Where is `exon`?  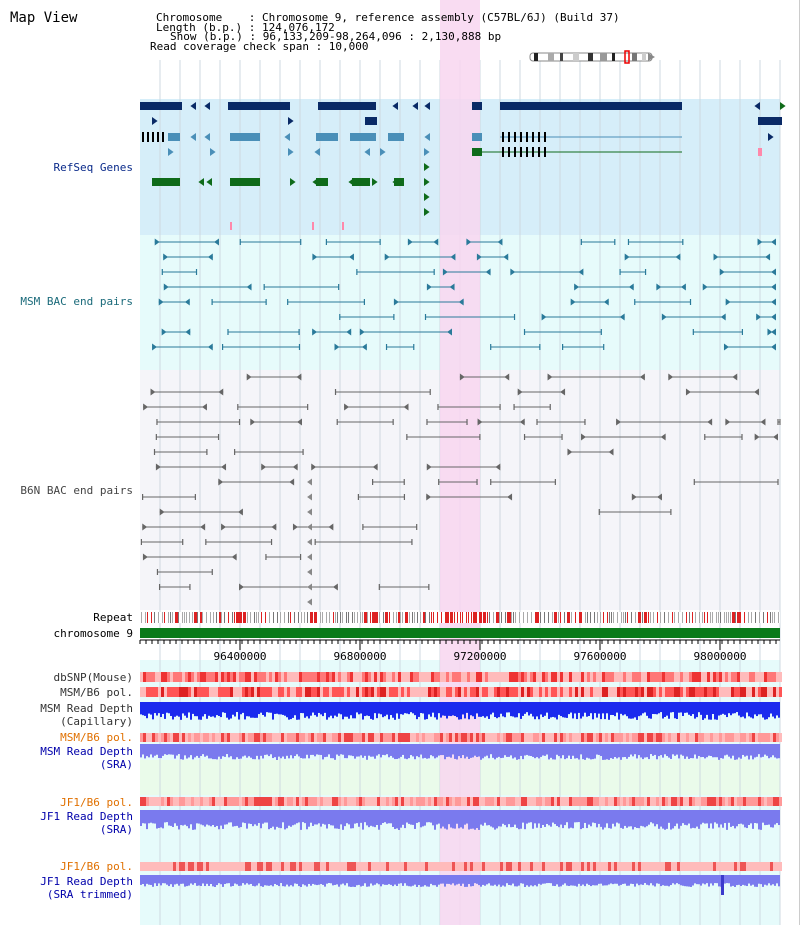
exon is located at coordinates (143, 137).